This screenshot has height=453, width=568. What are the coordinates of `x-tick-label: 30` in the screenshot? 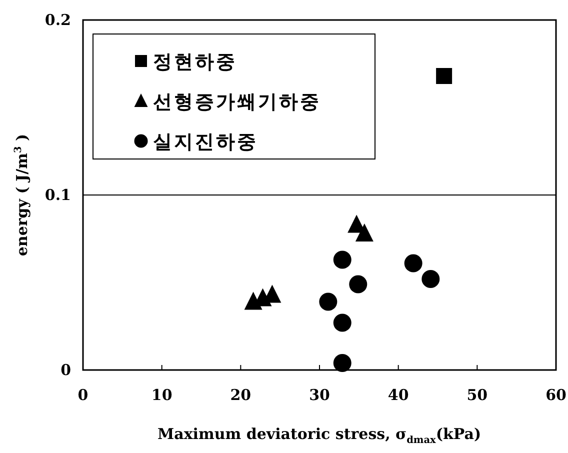 It's located at (319, 395).